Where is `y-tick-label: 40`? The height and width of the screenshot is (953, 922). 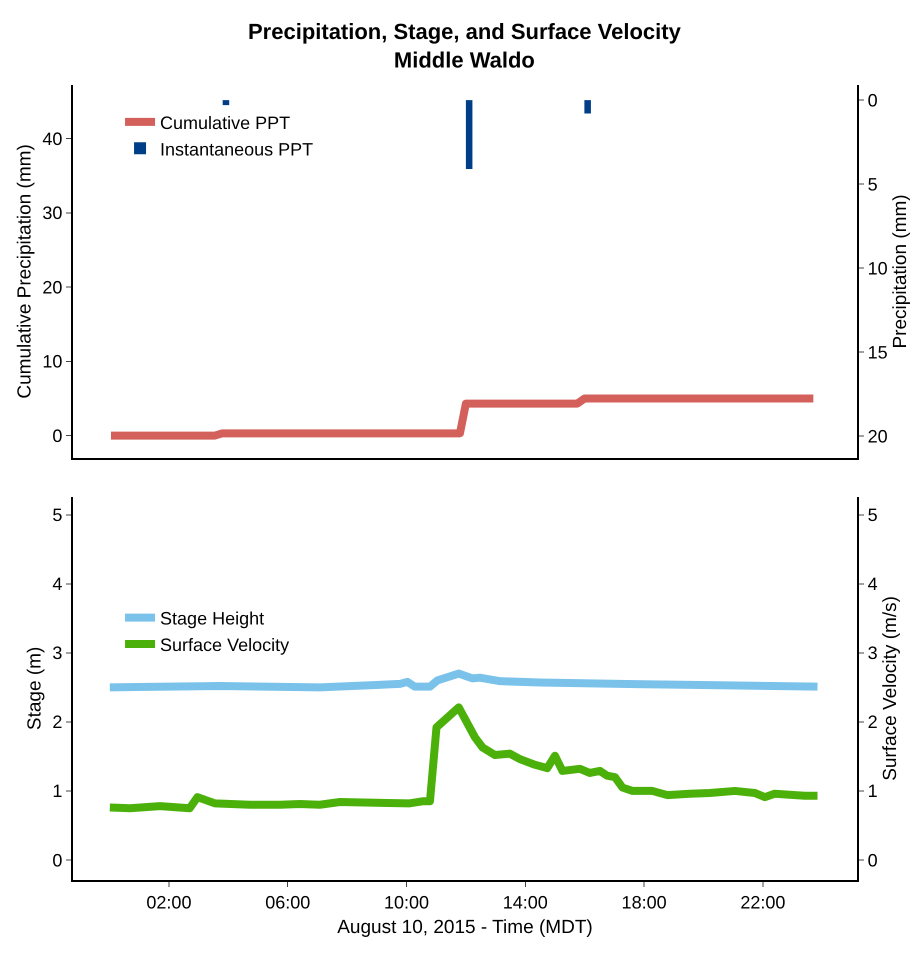
y-tick-label: 40 is located at coordinates (52, 138).